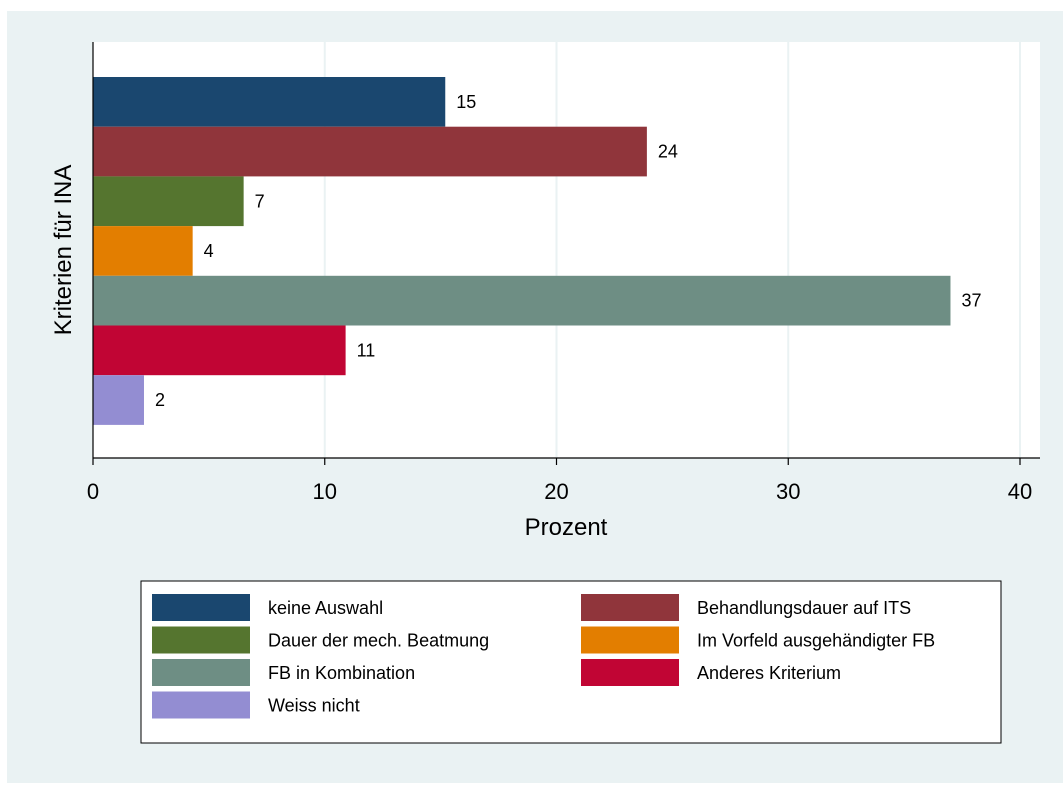 The width and height of the screenshot is (1063, 788). Describe the element at coordinates (325, 608) in the screenshot. I see `legend-label: keine Auswahl` at that location.